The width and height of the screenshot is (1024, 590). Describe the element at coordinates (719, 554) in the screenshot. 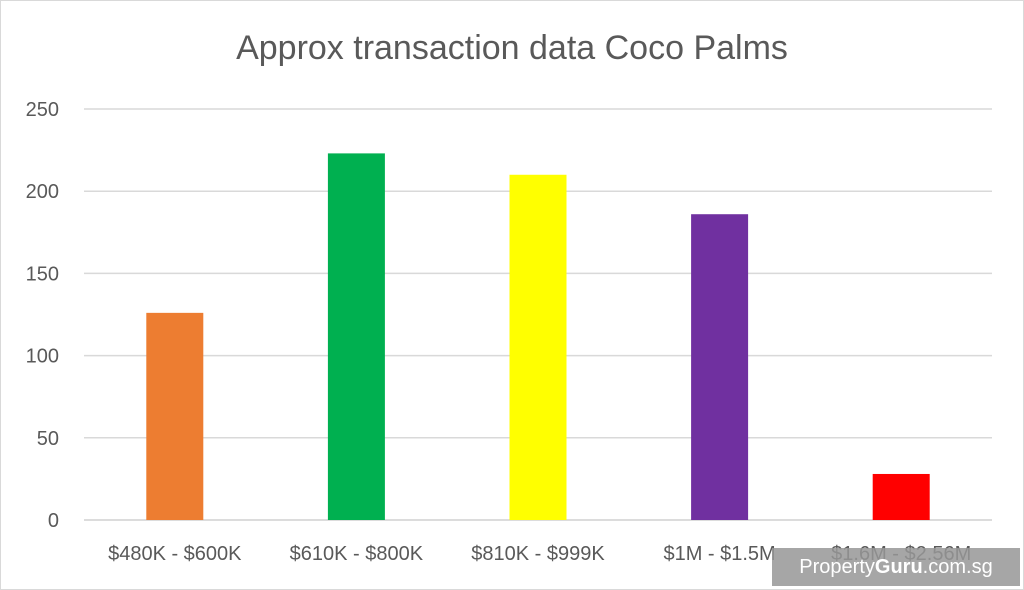

I see `x-tick-label: $1M - $1.5M` at that location.